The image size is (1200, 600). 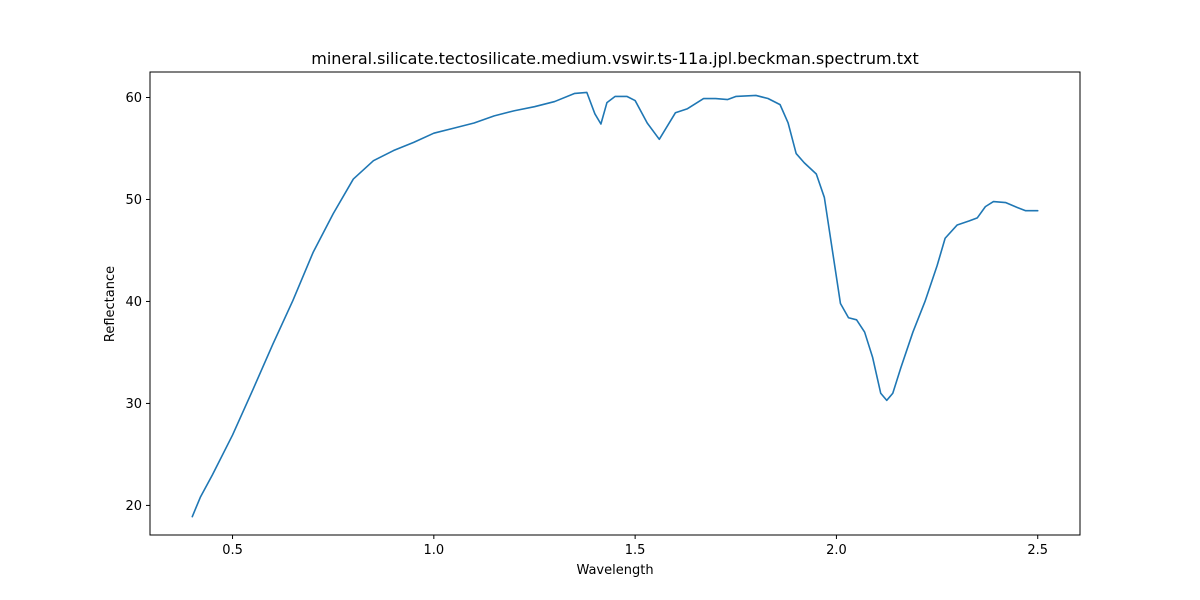 I want to click on x-tick-label: 1.0, so click(x=433, y=550).